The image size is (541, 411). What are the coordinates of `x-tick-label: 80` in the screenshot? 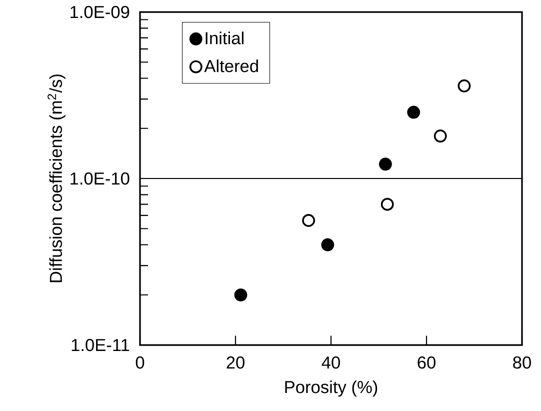 It's located at (522, 362).